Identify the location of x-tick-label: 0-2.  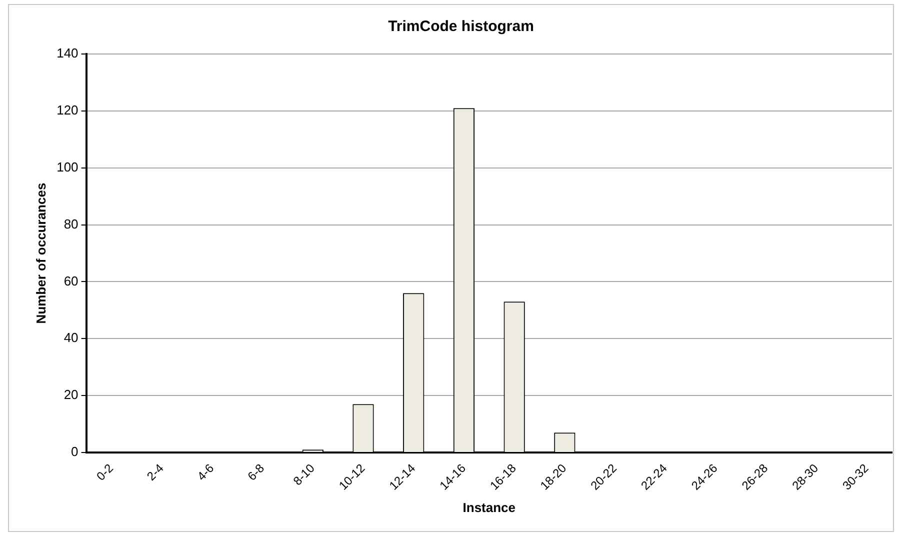
(105, 472).